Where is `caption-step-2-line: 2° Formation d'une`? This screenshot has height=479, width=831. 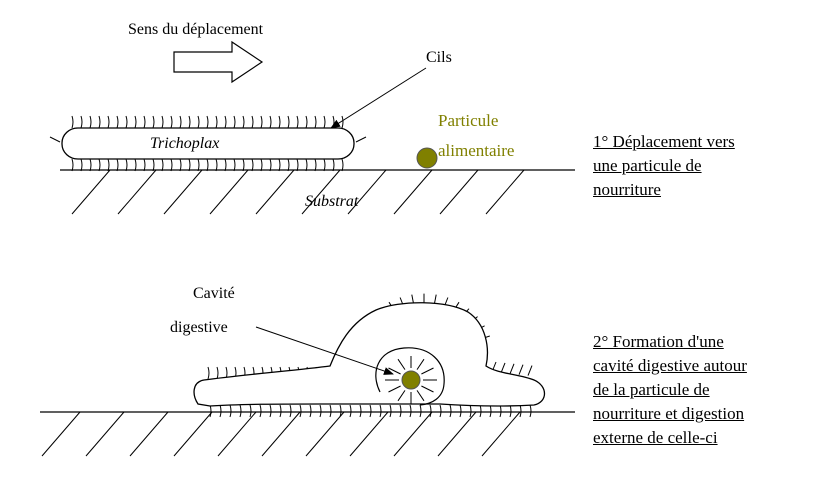 caption-step-2-line: 2° Formation d'une is located at coordinates (658, 341).